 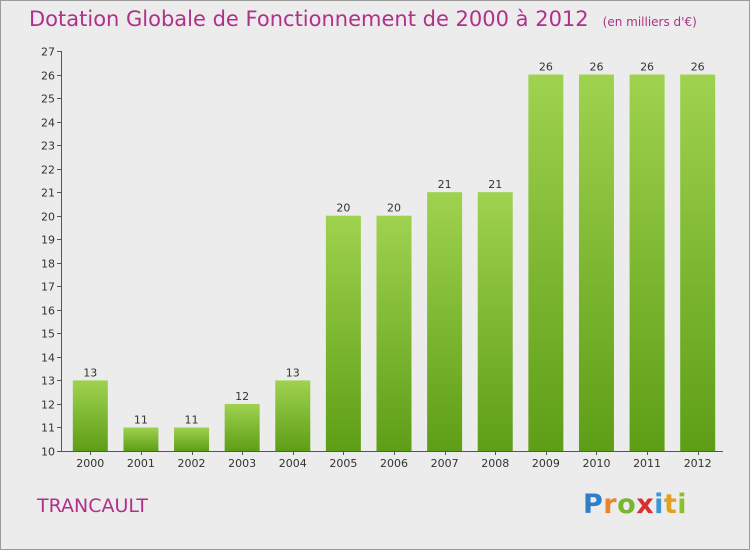 What do you see at coordinates (394, 463) in the screenshot?
I see `x-tick-label: 2006` at bounding box center [394, 463].